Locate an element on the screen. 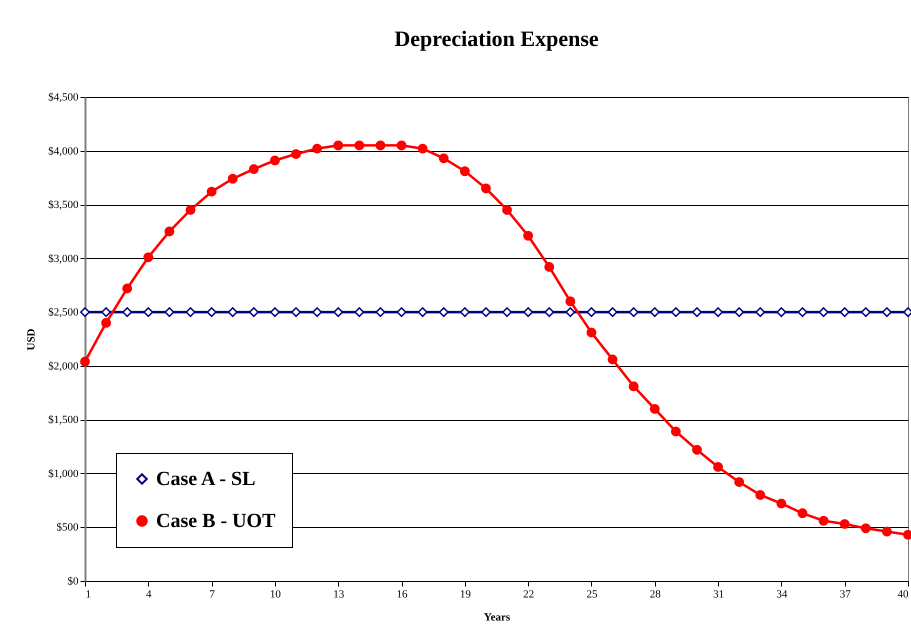 This screenshot has width=911, height=631. x-tick-label: 25 is located at coordinates (592, 594).